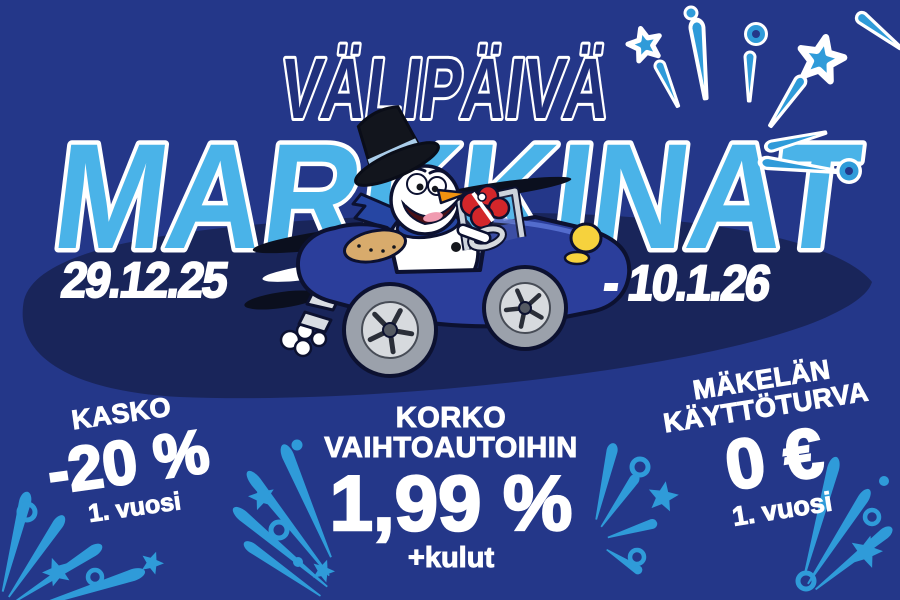 The image size is (900, 600). I want to click on front-wheel, so click(525, 308).